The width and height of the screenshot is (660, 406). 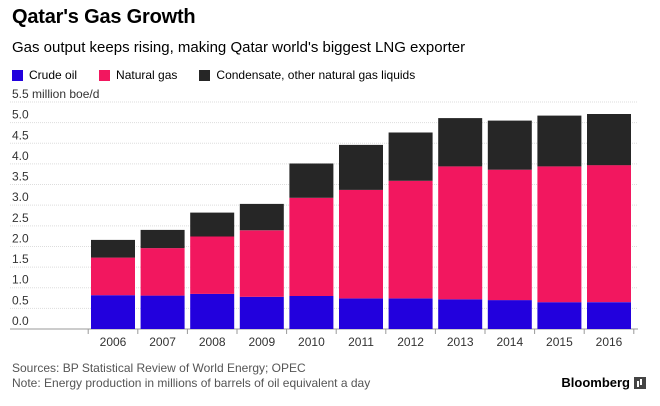 What do you see at coordinates (20, 238) in the screenshot?
I see `y-tick-label: 2.0` at bounding box center [20, 238].